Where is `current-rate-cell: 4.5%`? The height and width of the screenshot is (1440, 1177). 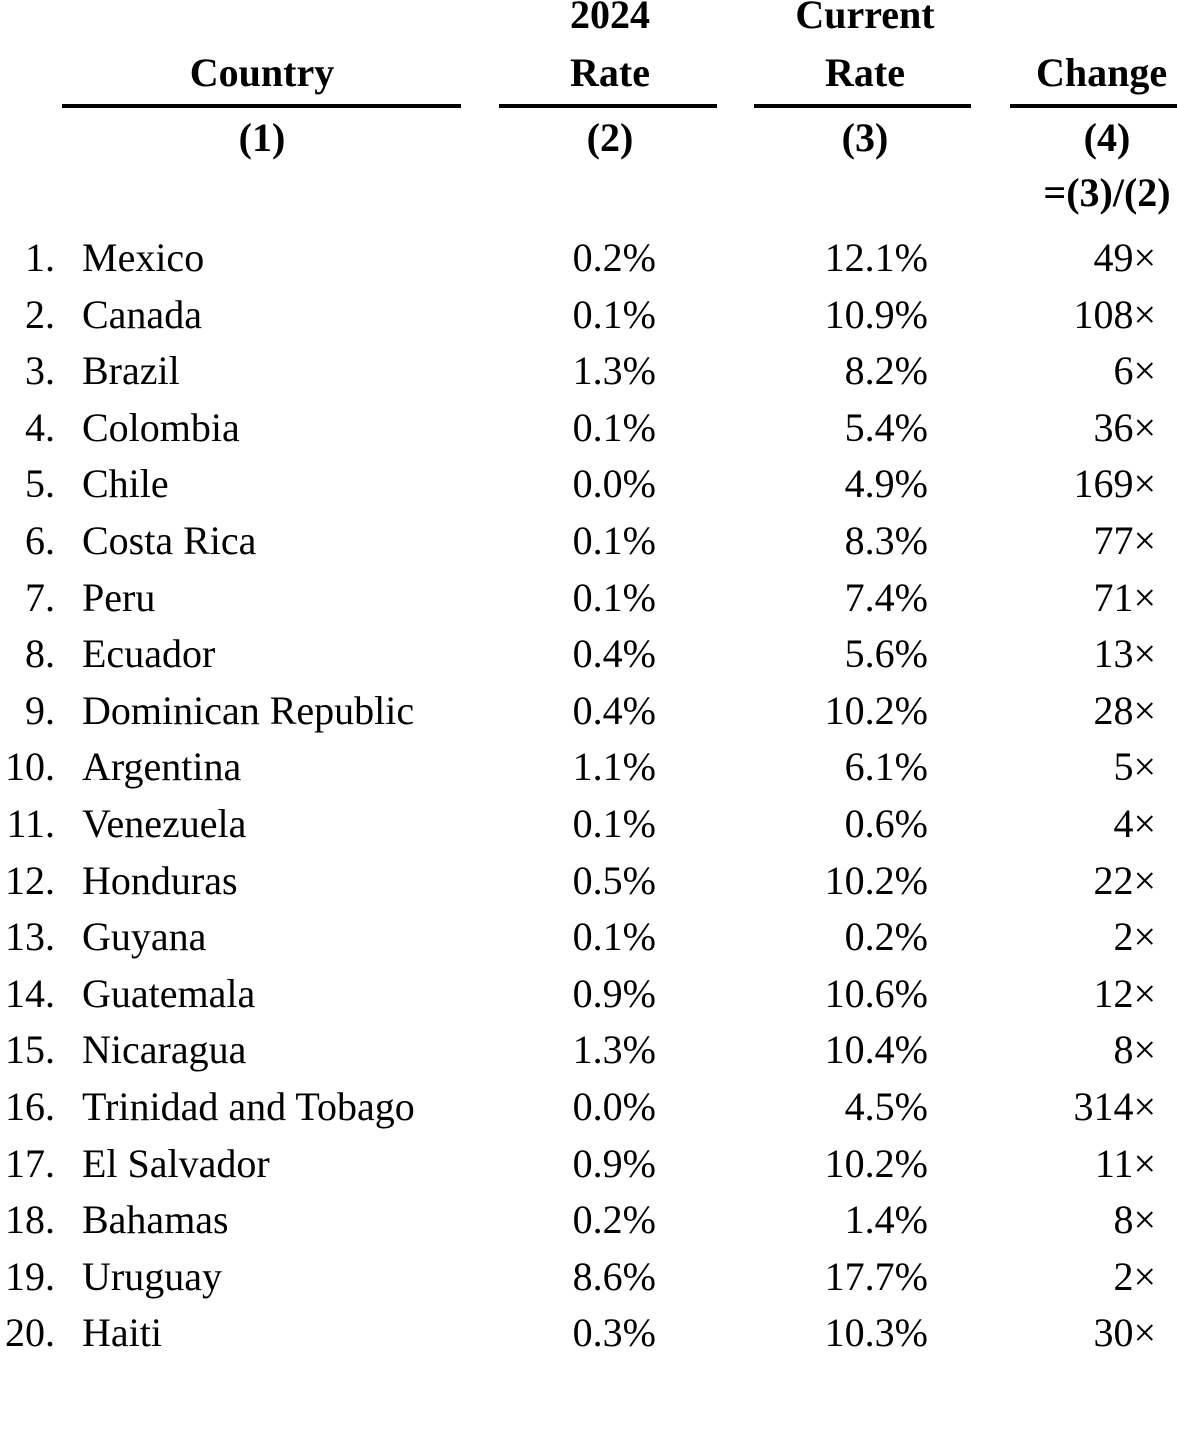
current-rate-cell: 4.5% is located at coordinates (886, 1106).